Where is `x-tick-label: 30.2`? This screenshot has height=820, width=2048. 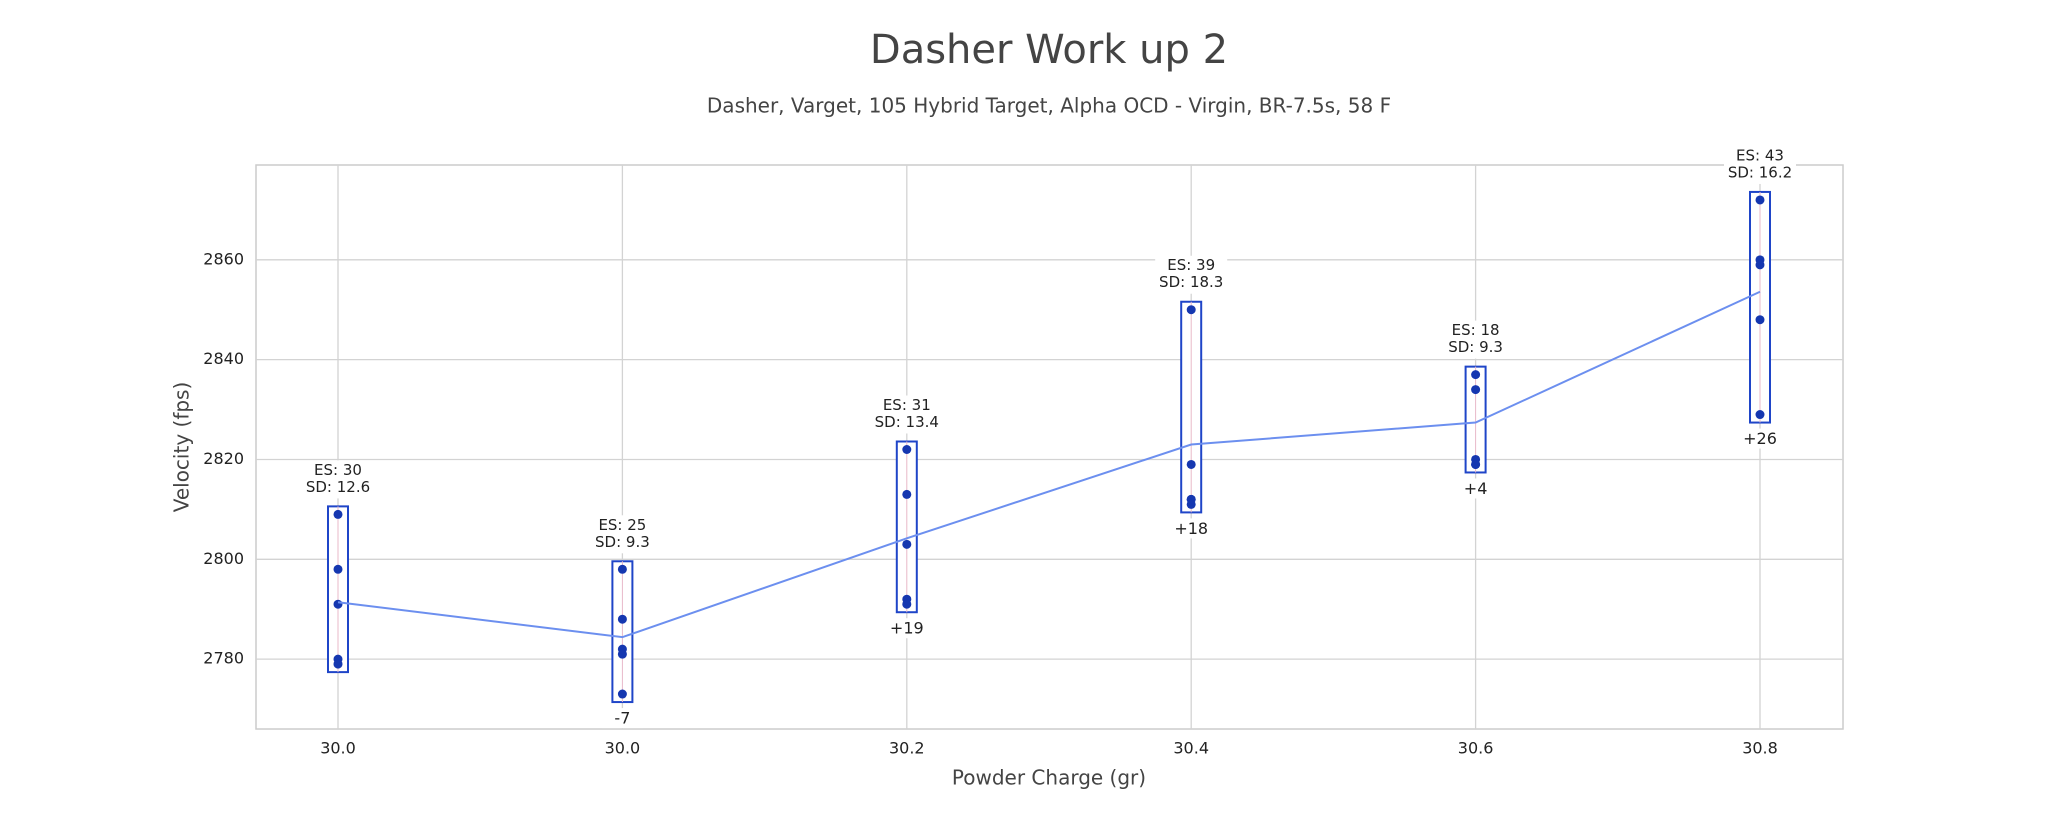
x-tick-label: 30.2 is located at coordinates (907, 748).